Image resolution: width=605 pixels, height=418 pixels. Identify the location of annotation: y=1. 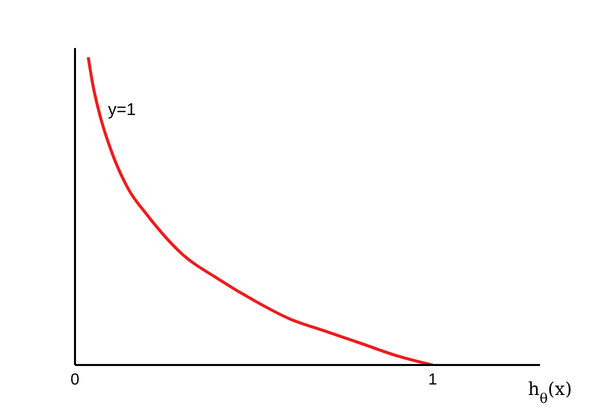
(122, 110).